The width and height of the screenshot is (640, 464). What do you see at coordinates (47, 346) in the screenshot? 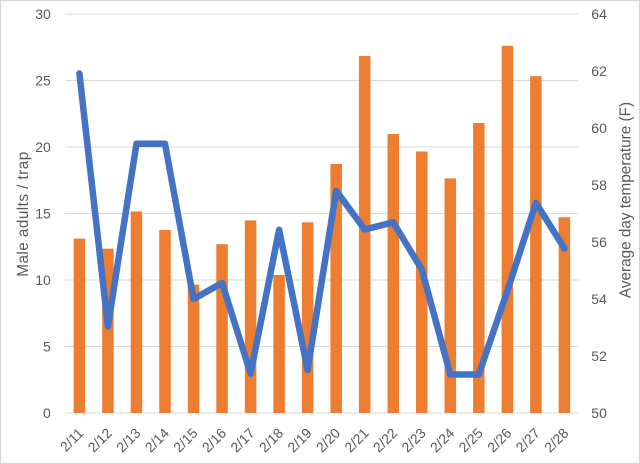
I see `svg-text: 5` at bounding box center [47, 346].